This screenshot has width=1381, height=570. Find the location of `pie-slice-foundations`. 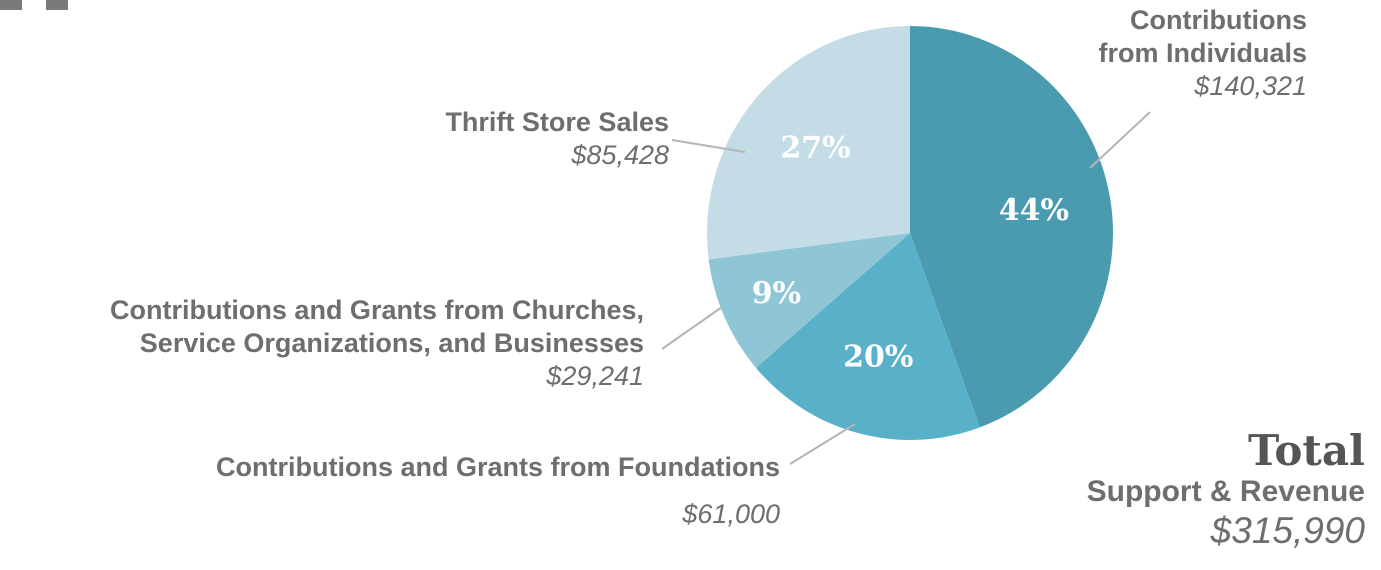

pie-slice-foundations is located at coordinates (867, 337).